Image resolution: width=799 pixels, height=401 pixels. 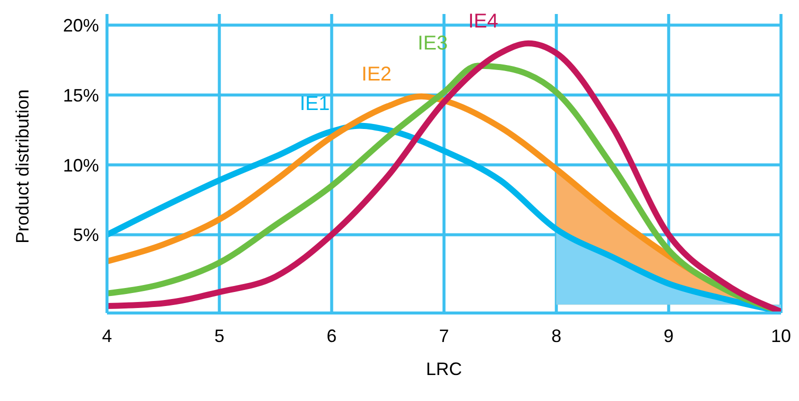 What do you see at coordinates (80, 165) in the screenshot?
I see `y-tick-label: 10%` at bounding box center [80, 165].